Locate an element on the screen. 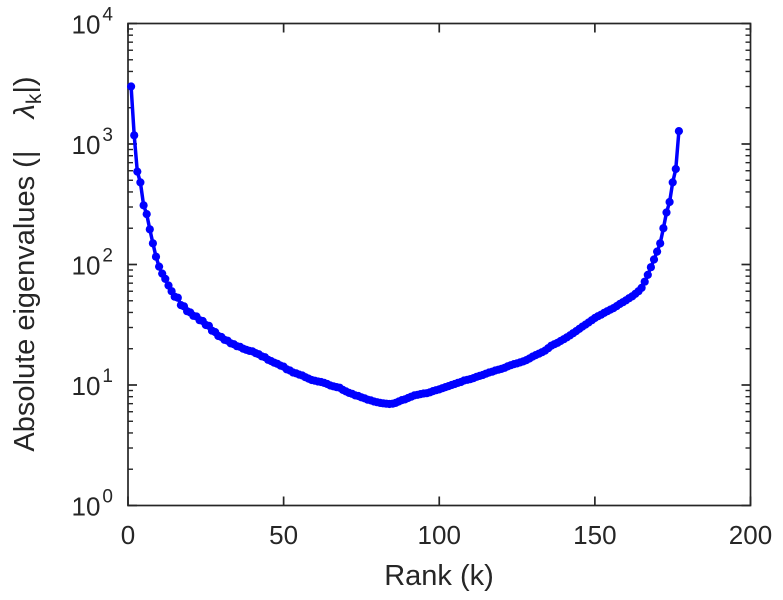  y-tick-label: 10 4 is located at coordinates (93, 22).